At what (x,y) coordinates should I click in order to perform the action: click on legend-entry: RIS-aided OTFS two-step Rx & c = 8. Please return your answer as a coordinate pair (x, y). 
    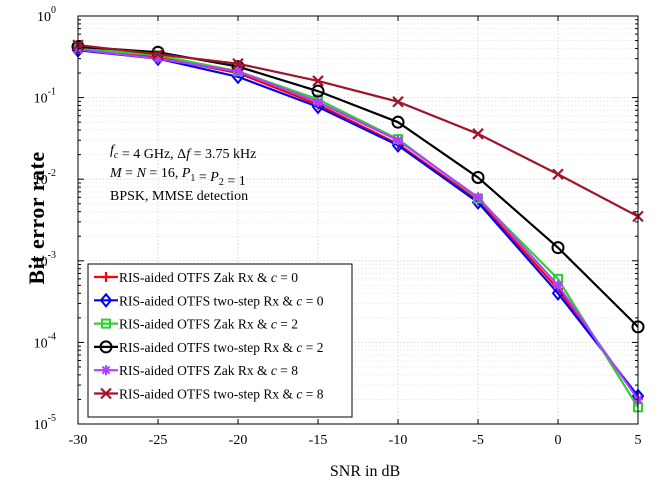
    Looking at the image, I should click on (209, 394).